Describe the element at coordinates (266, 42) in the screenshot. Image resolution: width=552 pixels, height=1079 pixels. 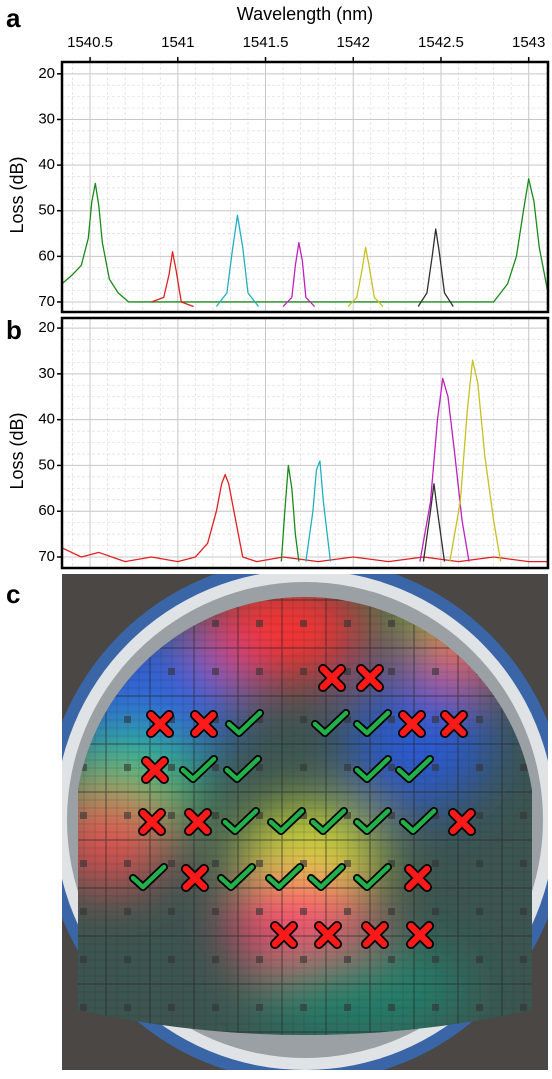
I see `x-tick-label: 1541.5` at that location.